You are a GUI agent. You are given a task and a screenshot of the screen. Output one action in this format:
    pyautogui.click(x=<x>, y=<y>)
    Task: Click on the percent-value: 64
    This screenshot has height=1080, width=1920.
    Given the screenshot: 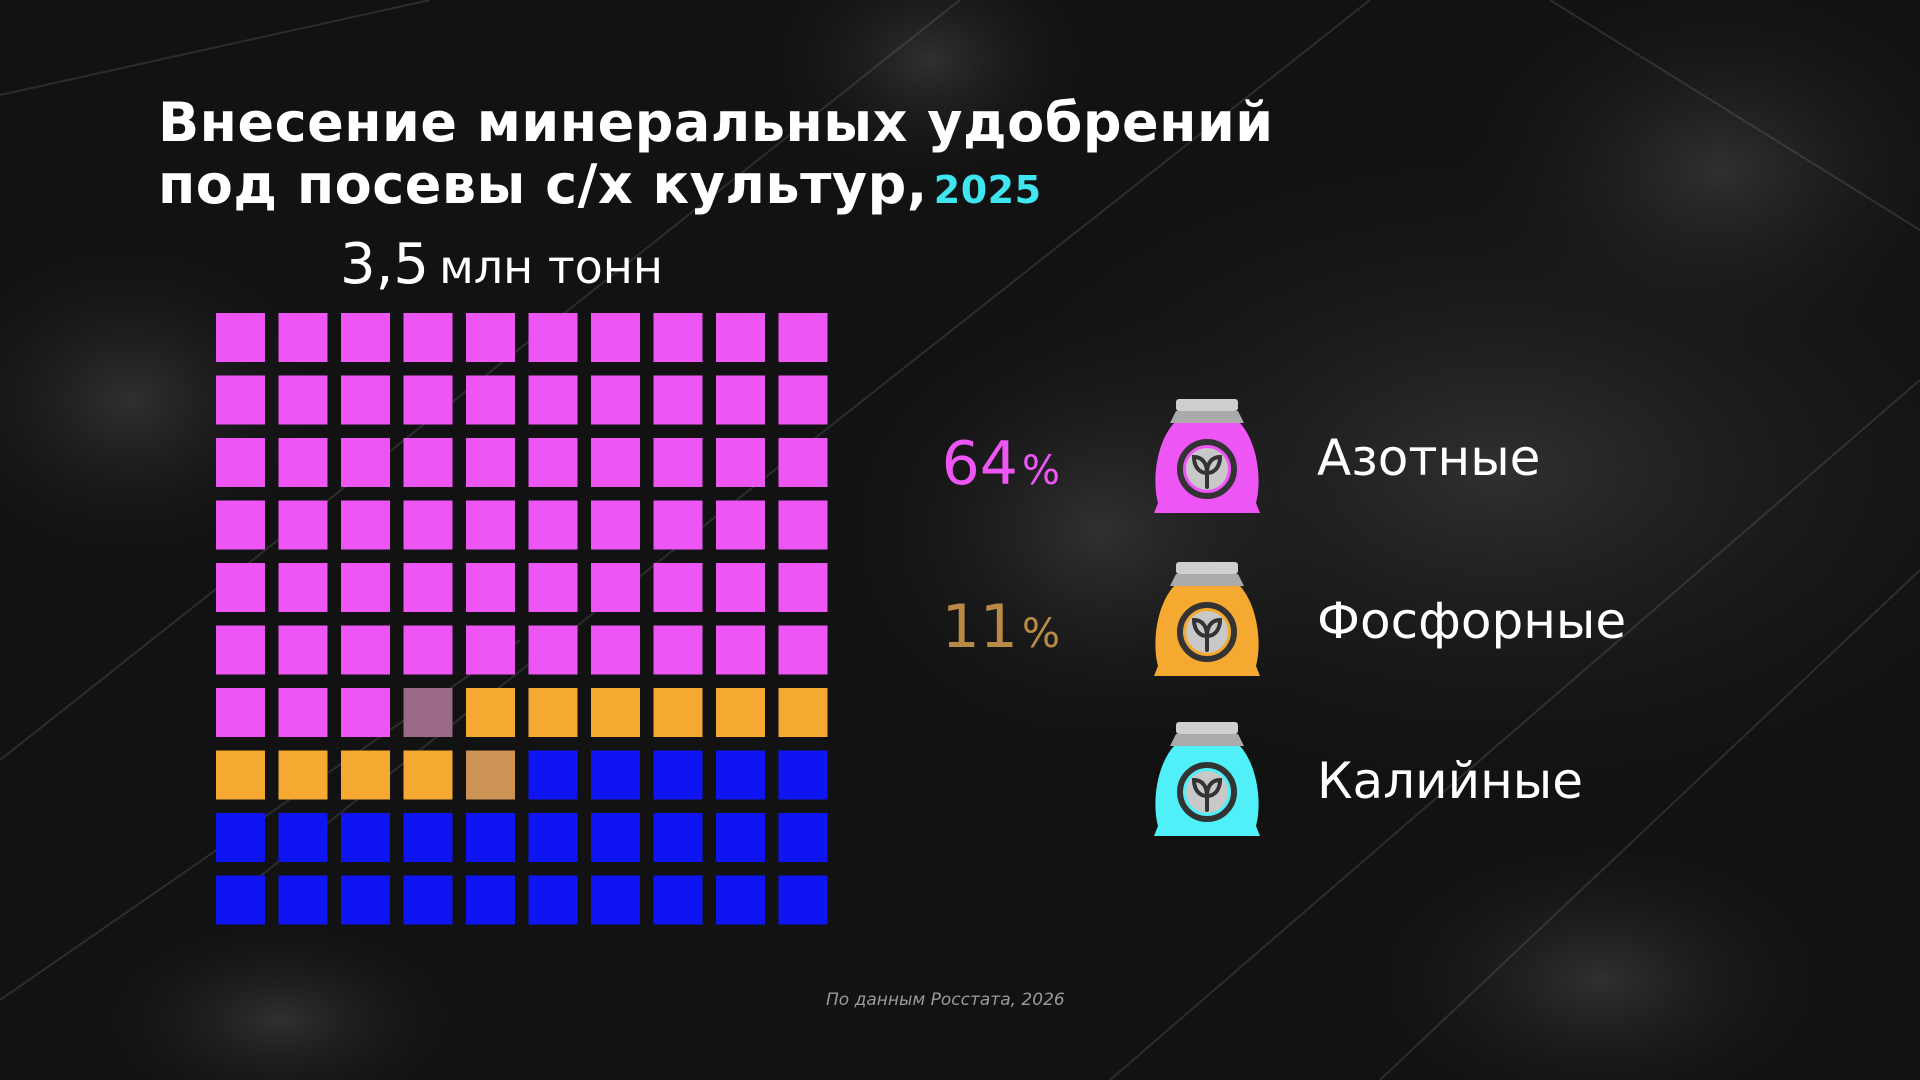 What is the action you would take?
    pyautogui.click(x=979, y=464)
    